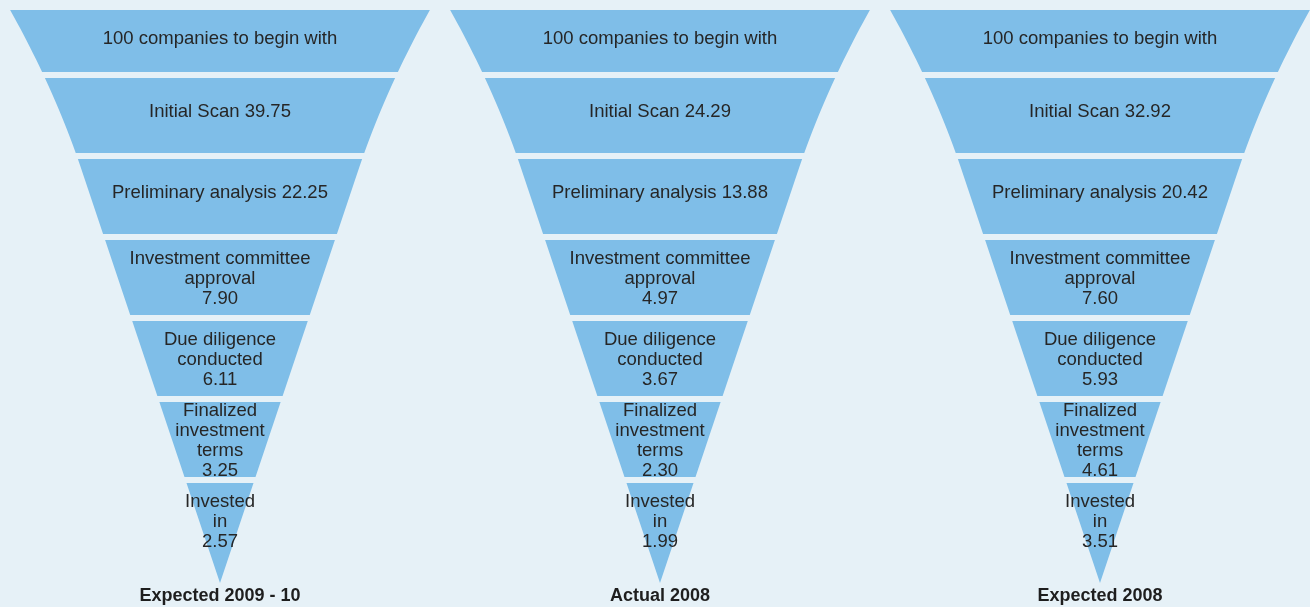 Image resolution: width=1310 pixels, height=607 pixels. Describe the element at coordinates (744, 192) in the screenshot. I see `data-label: 13.88` at that location.